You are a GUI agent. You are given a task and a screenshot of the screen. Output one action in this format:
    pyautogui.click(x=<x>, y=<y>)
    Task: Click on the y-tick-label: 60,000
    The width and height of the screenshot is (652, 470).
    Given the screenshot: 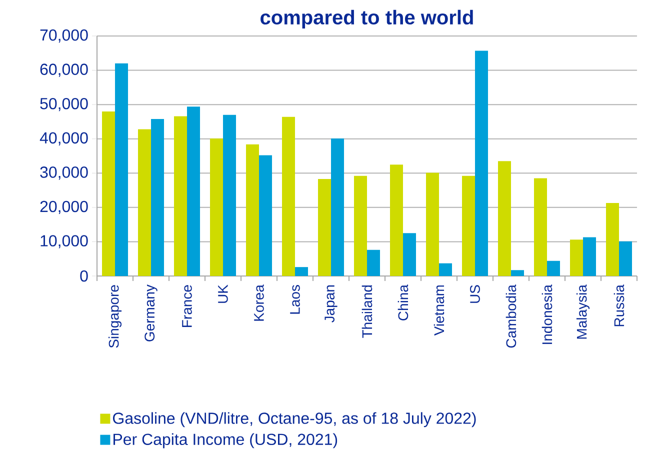 What is the action you would take?
    pyautogui.click(x=64, y=70)
    